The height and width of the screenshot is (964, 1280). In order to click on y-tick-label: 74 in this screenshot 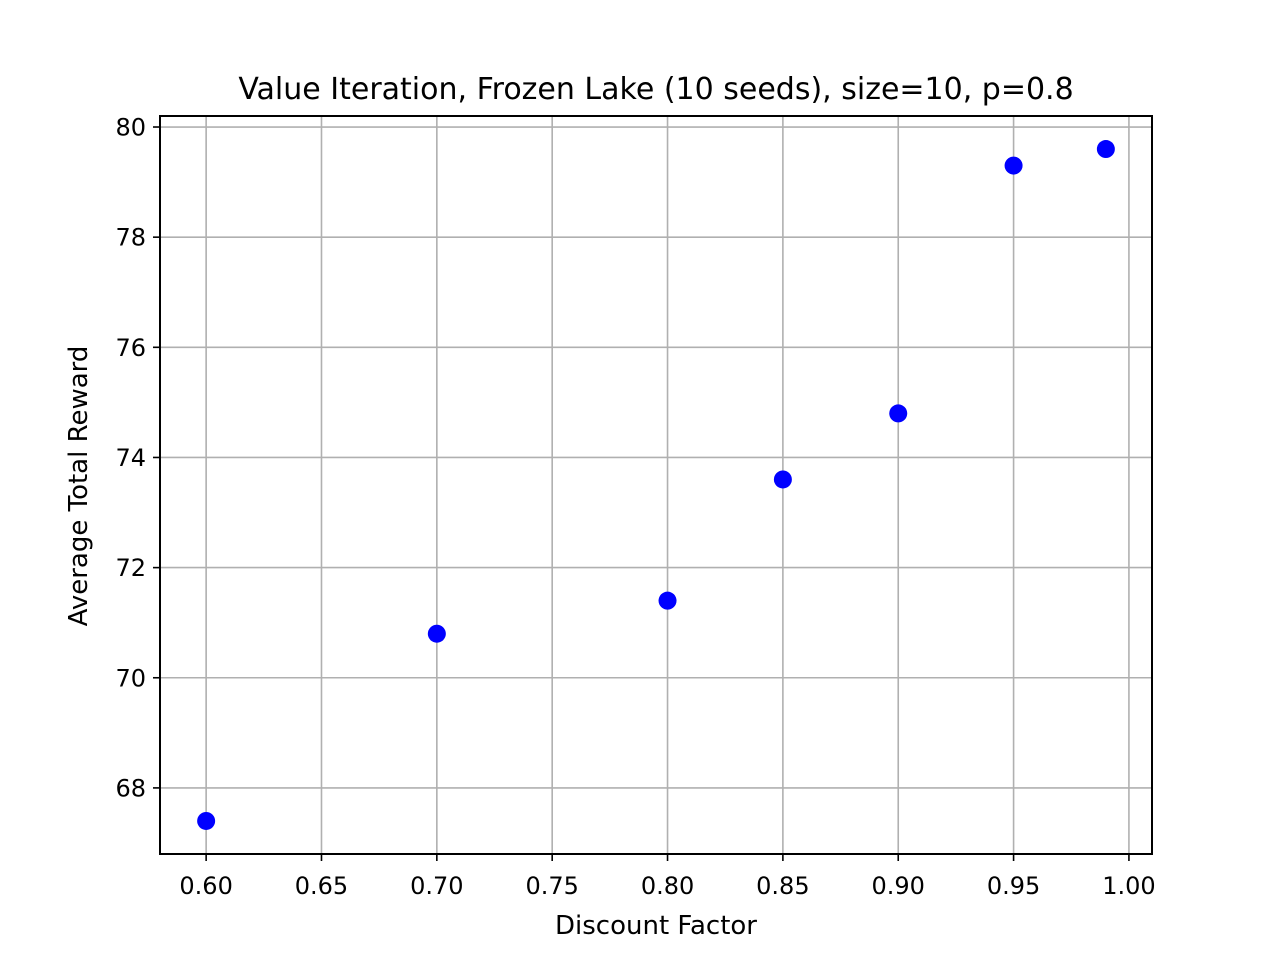, I will do `click(130, 458)`.